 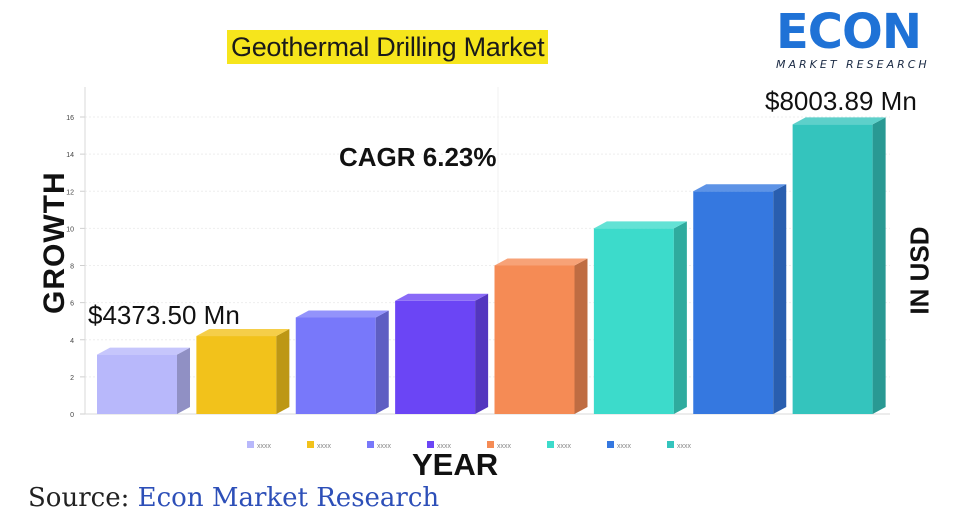 I want to click on y-tick-label: 16, so click(x=70, y=118).